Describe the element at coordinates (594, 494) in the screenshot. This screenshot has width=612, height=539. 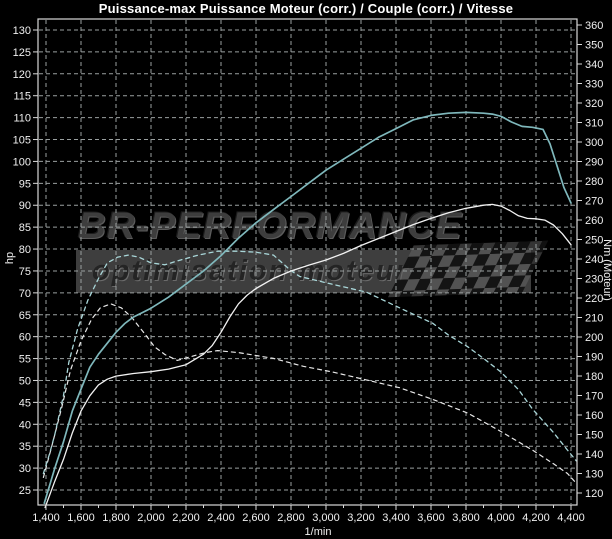
I see `right-tick-label: 120` at that location.